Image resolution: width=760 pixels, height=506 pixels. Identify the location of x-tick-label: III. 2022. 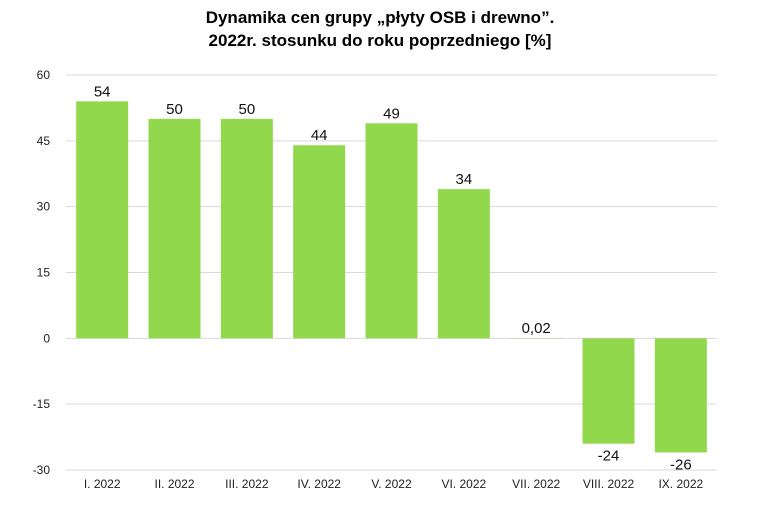
(247, 484).